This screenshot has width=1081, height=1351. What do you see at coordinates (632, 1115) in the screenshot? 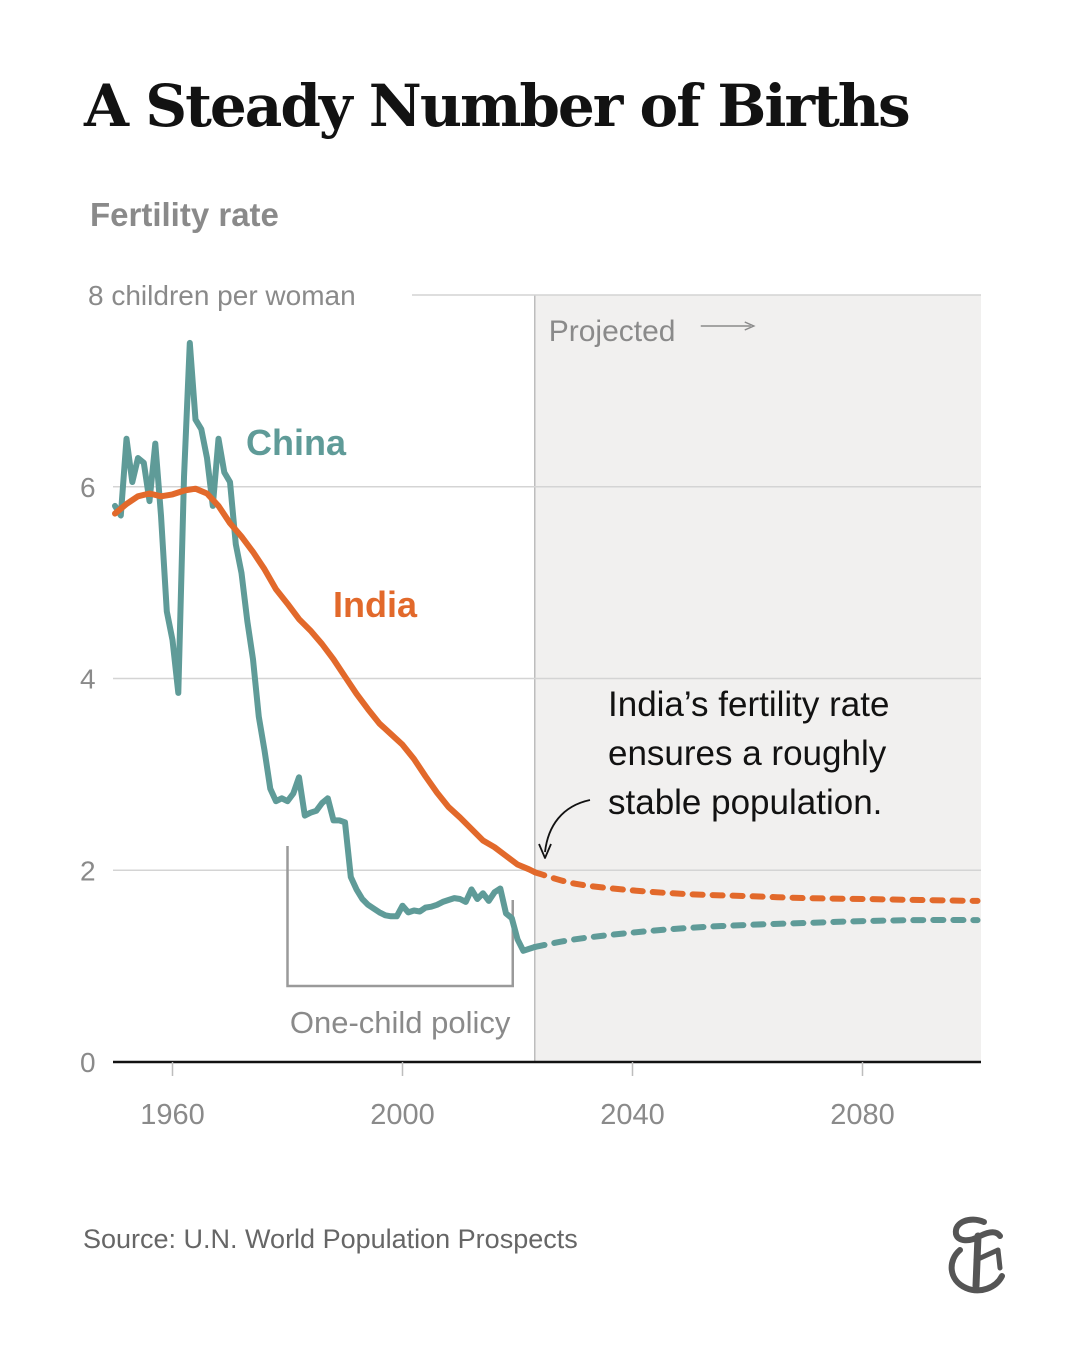
I see `x-tick-label: 2040` at bounding box center [632, 1115].